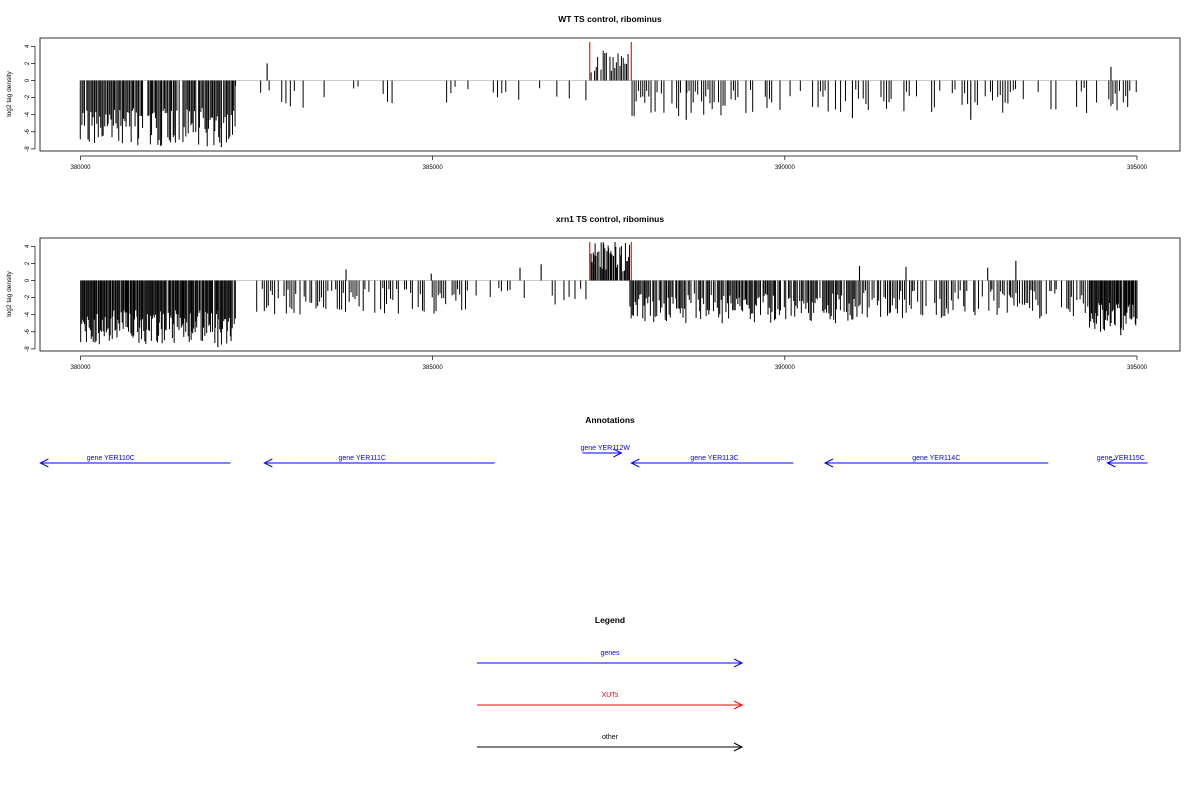 Image resolution: width=1200 pixels, height=800 pixels. Describe the element at coordinates (433, 168) in the screenshot. I see `wt-x-tick-label: 385000` at that location.